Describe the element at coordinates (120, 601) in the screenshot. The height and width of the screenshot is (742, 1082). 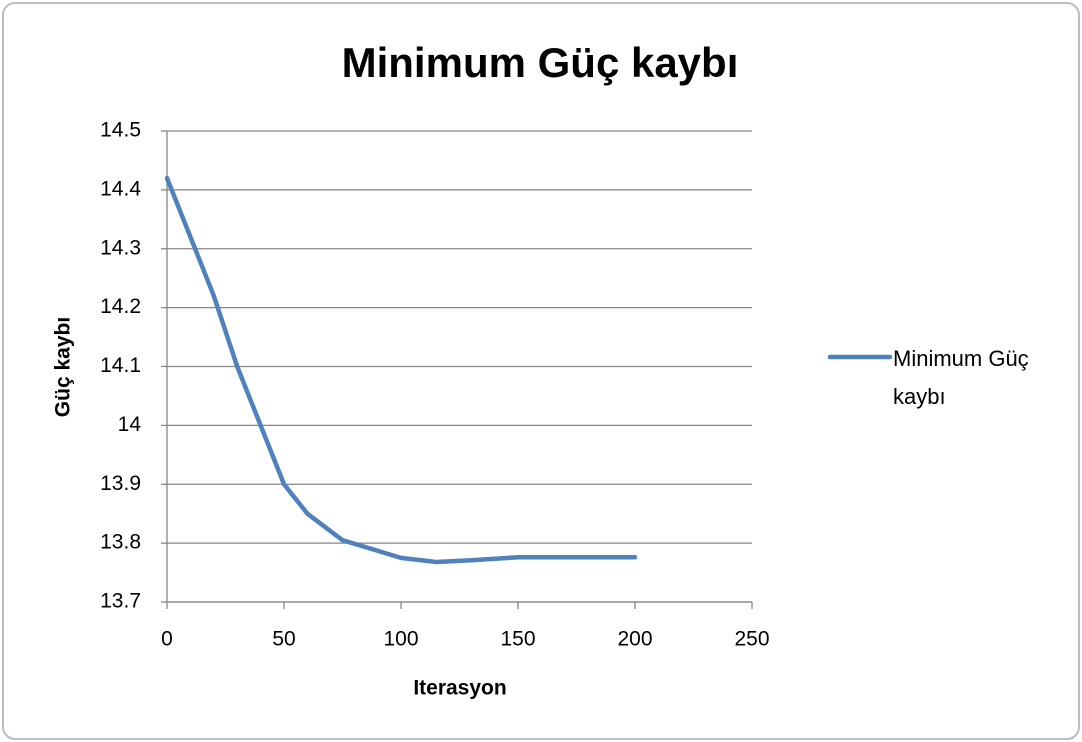
I see `y-tick-label: 13.7` at that location.